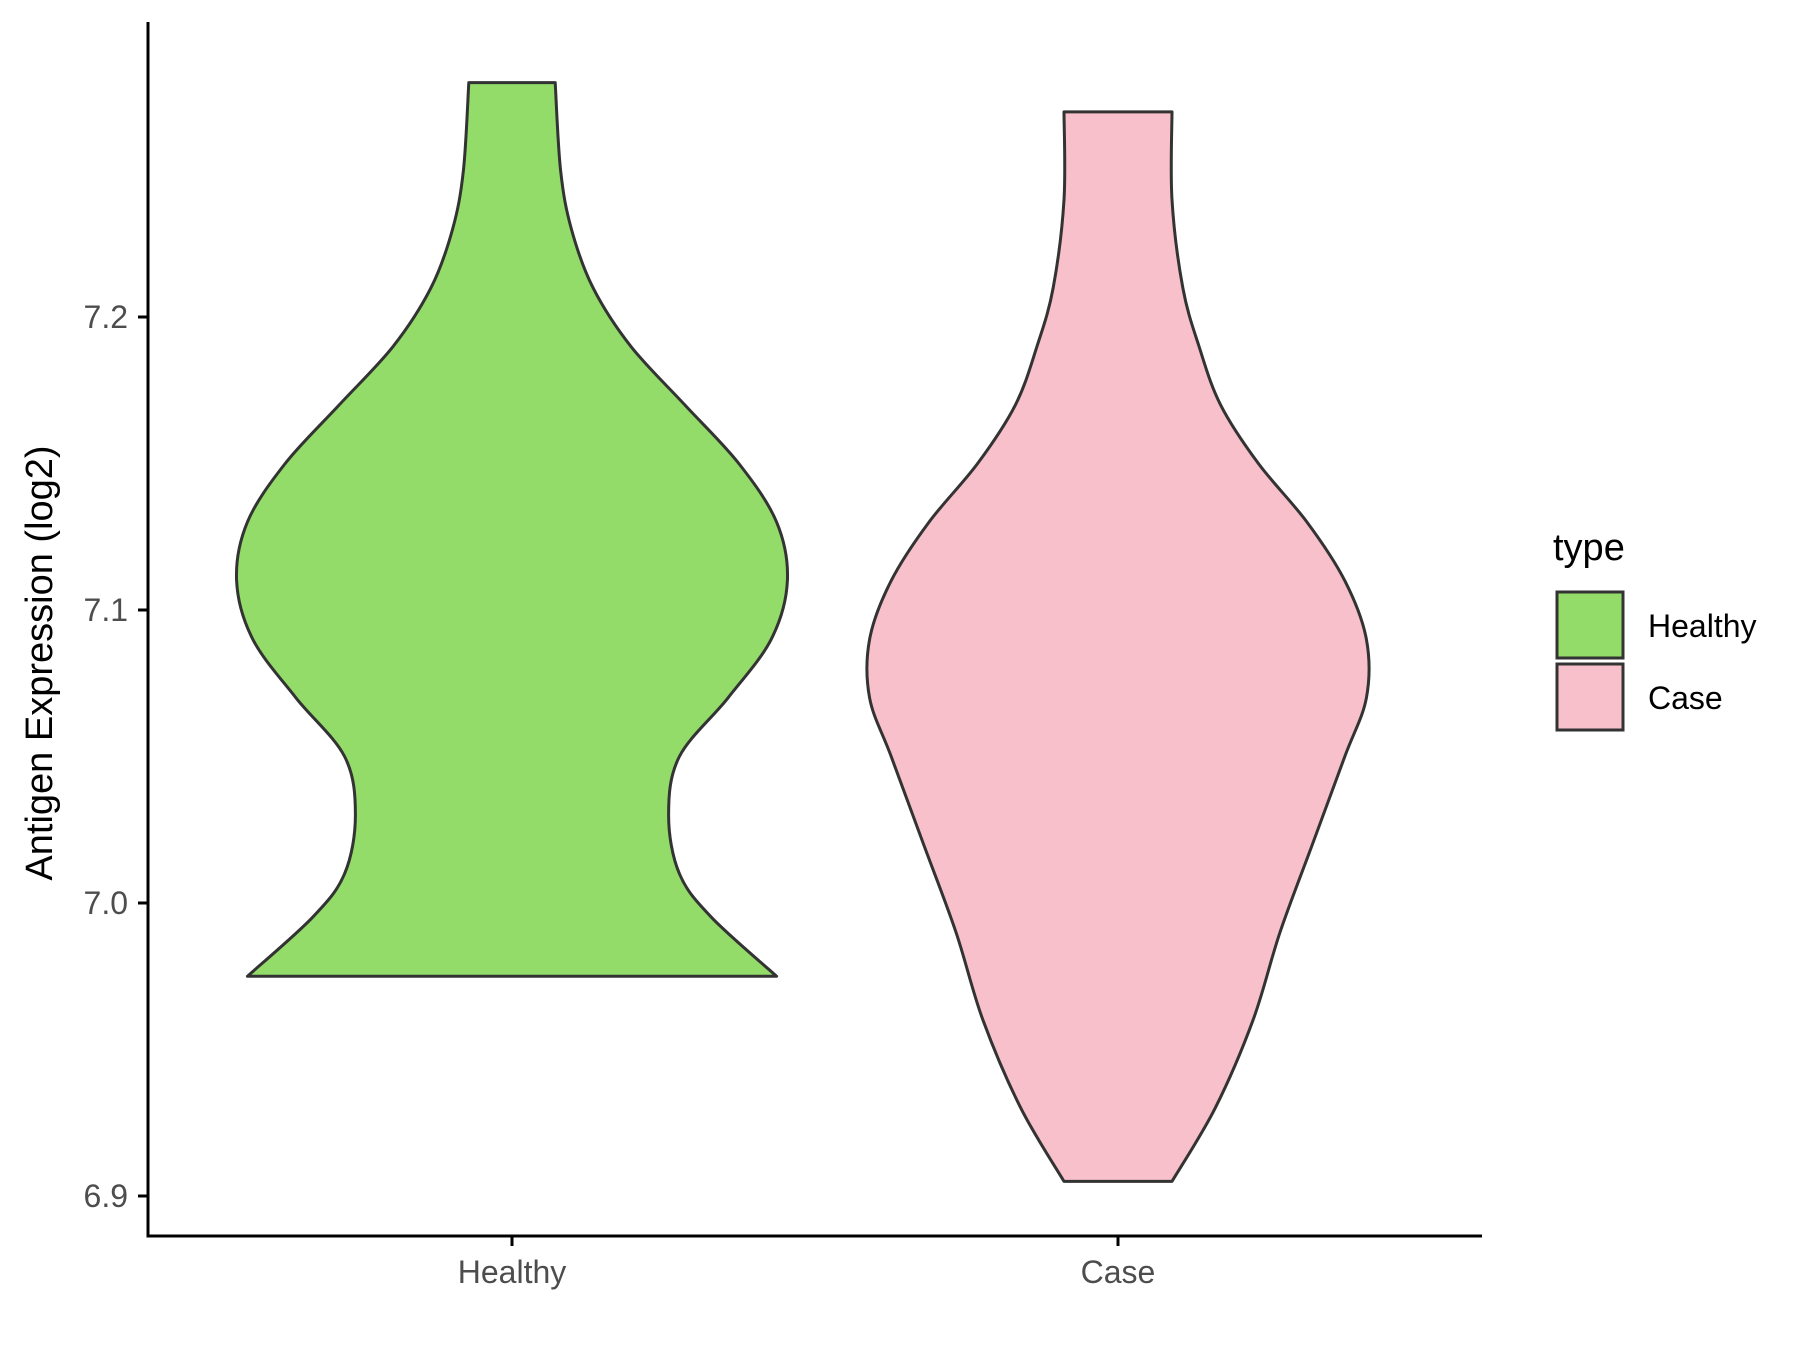 The width and height of the screenshot is (1800, 1350). I want to click on y-tick-label: 7.1, so click(106, 610).